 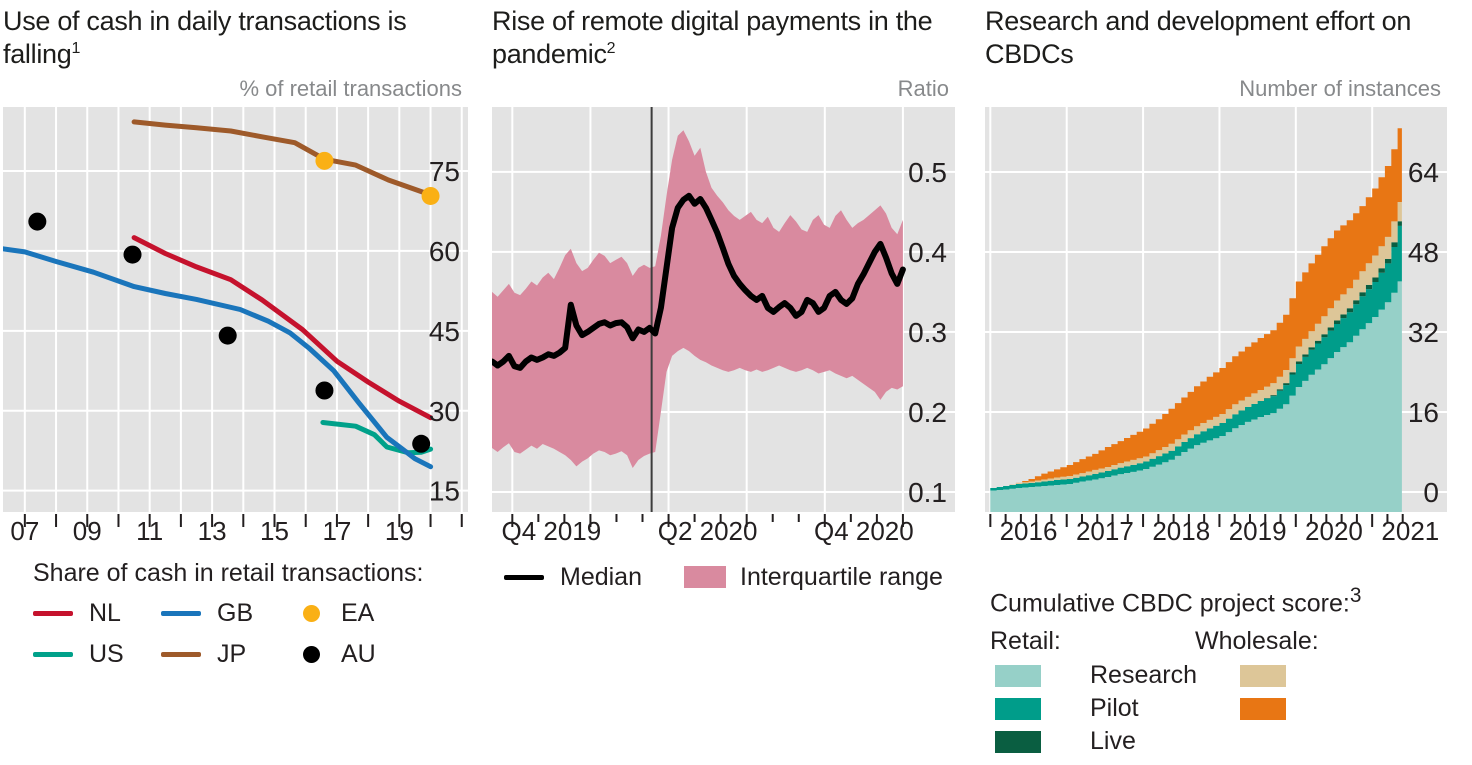 What do you see at coordinates (87, 531) in the screenshot?
I see `x-axis-label: 09` at bounding box center [87, 531].